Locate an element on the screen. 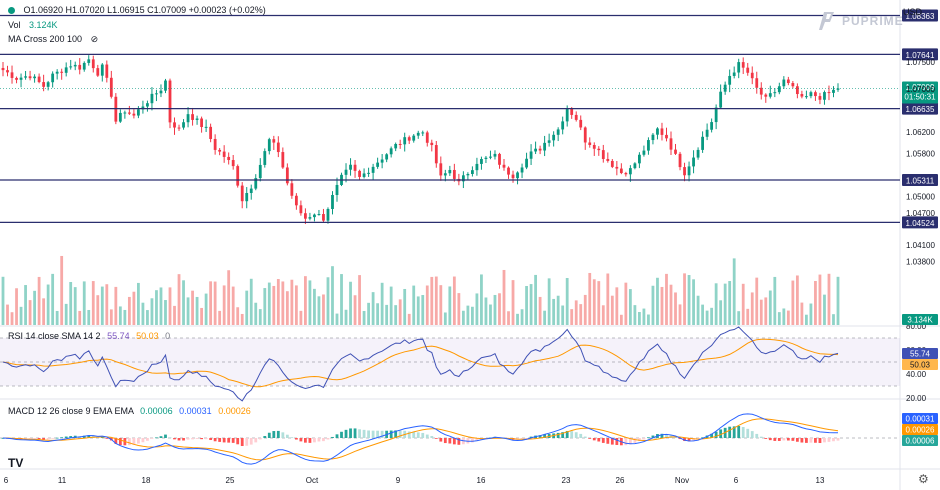  x-tick-label: Nov is located at coordinates (682, 480).